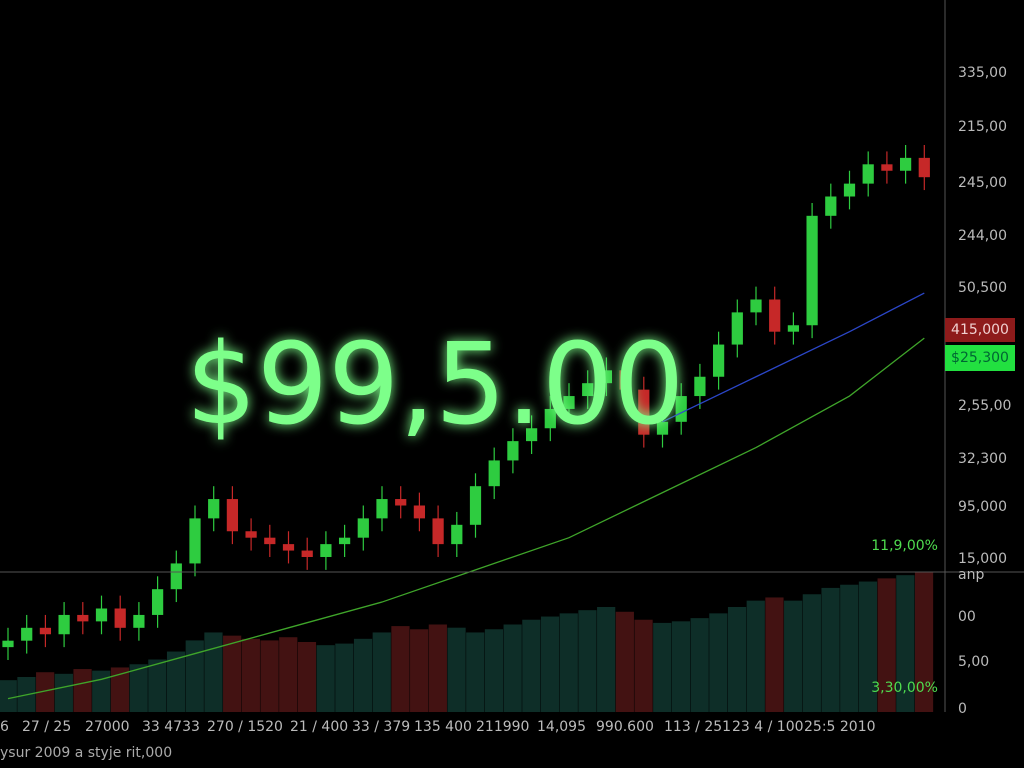 Image resolution: width=1024 pixels, height=768 pixels. What do you see at coordinates (967, 617) in the screenshot?
I see `axis-label: 00` at bounding box center [967, 617].